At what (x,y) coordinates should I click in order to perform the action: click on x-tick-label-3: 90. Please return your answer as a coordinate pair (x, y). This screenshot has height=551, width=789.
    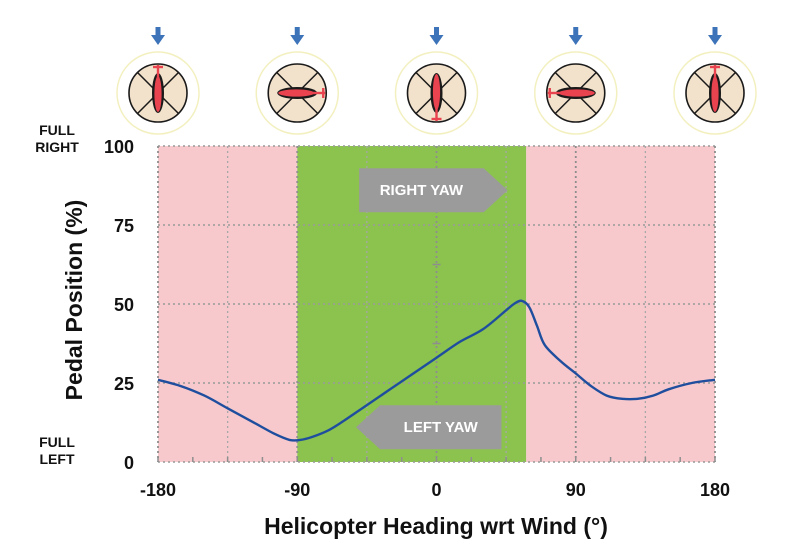
    Looking at the image, I should click on (576, 490).